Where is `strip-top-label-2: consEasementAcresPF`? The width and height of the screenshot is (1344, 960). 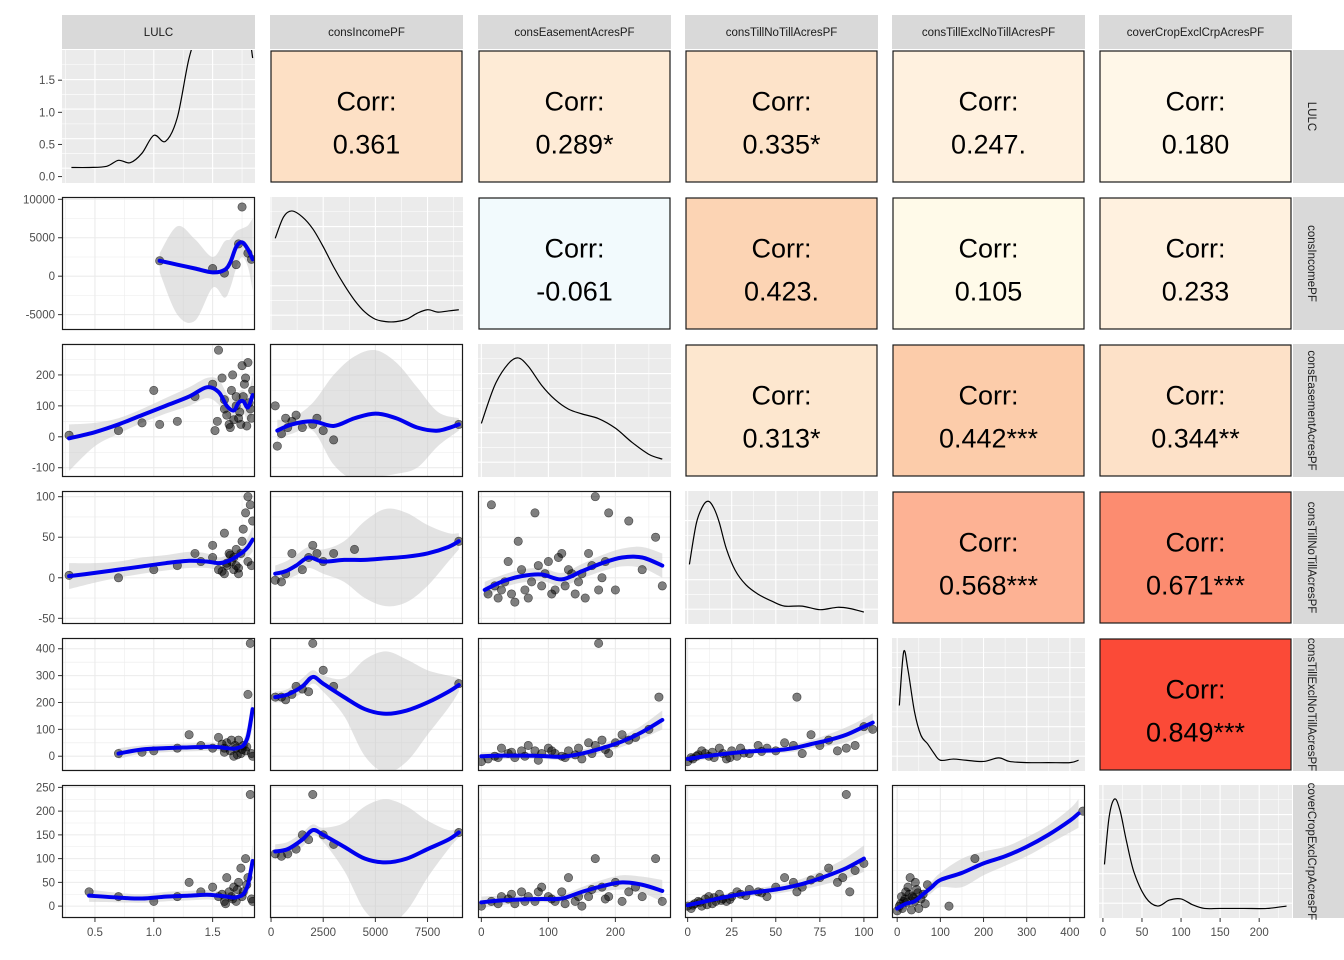 strip-top-label-2: consEasementAcresPF is located at coordinates (574, 33).